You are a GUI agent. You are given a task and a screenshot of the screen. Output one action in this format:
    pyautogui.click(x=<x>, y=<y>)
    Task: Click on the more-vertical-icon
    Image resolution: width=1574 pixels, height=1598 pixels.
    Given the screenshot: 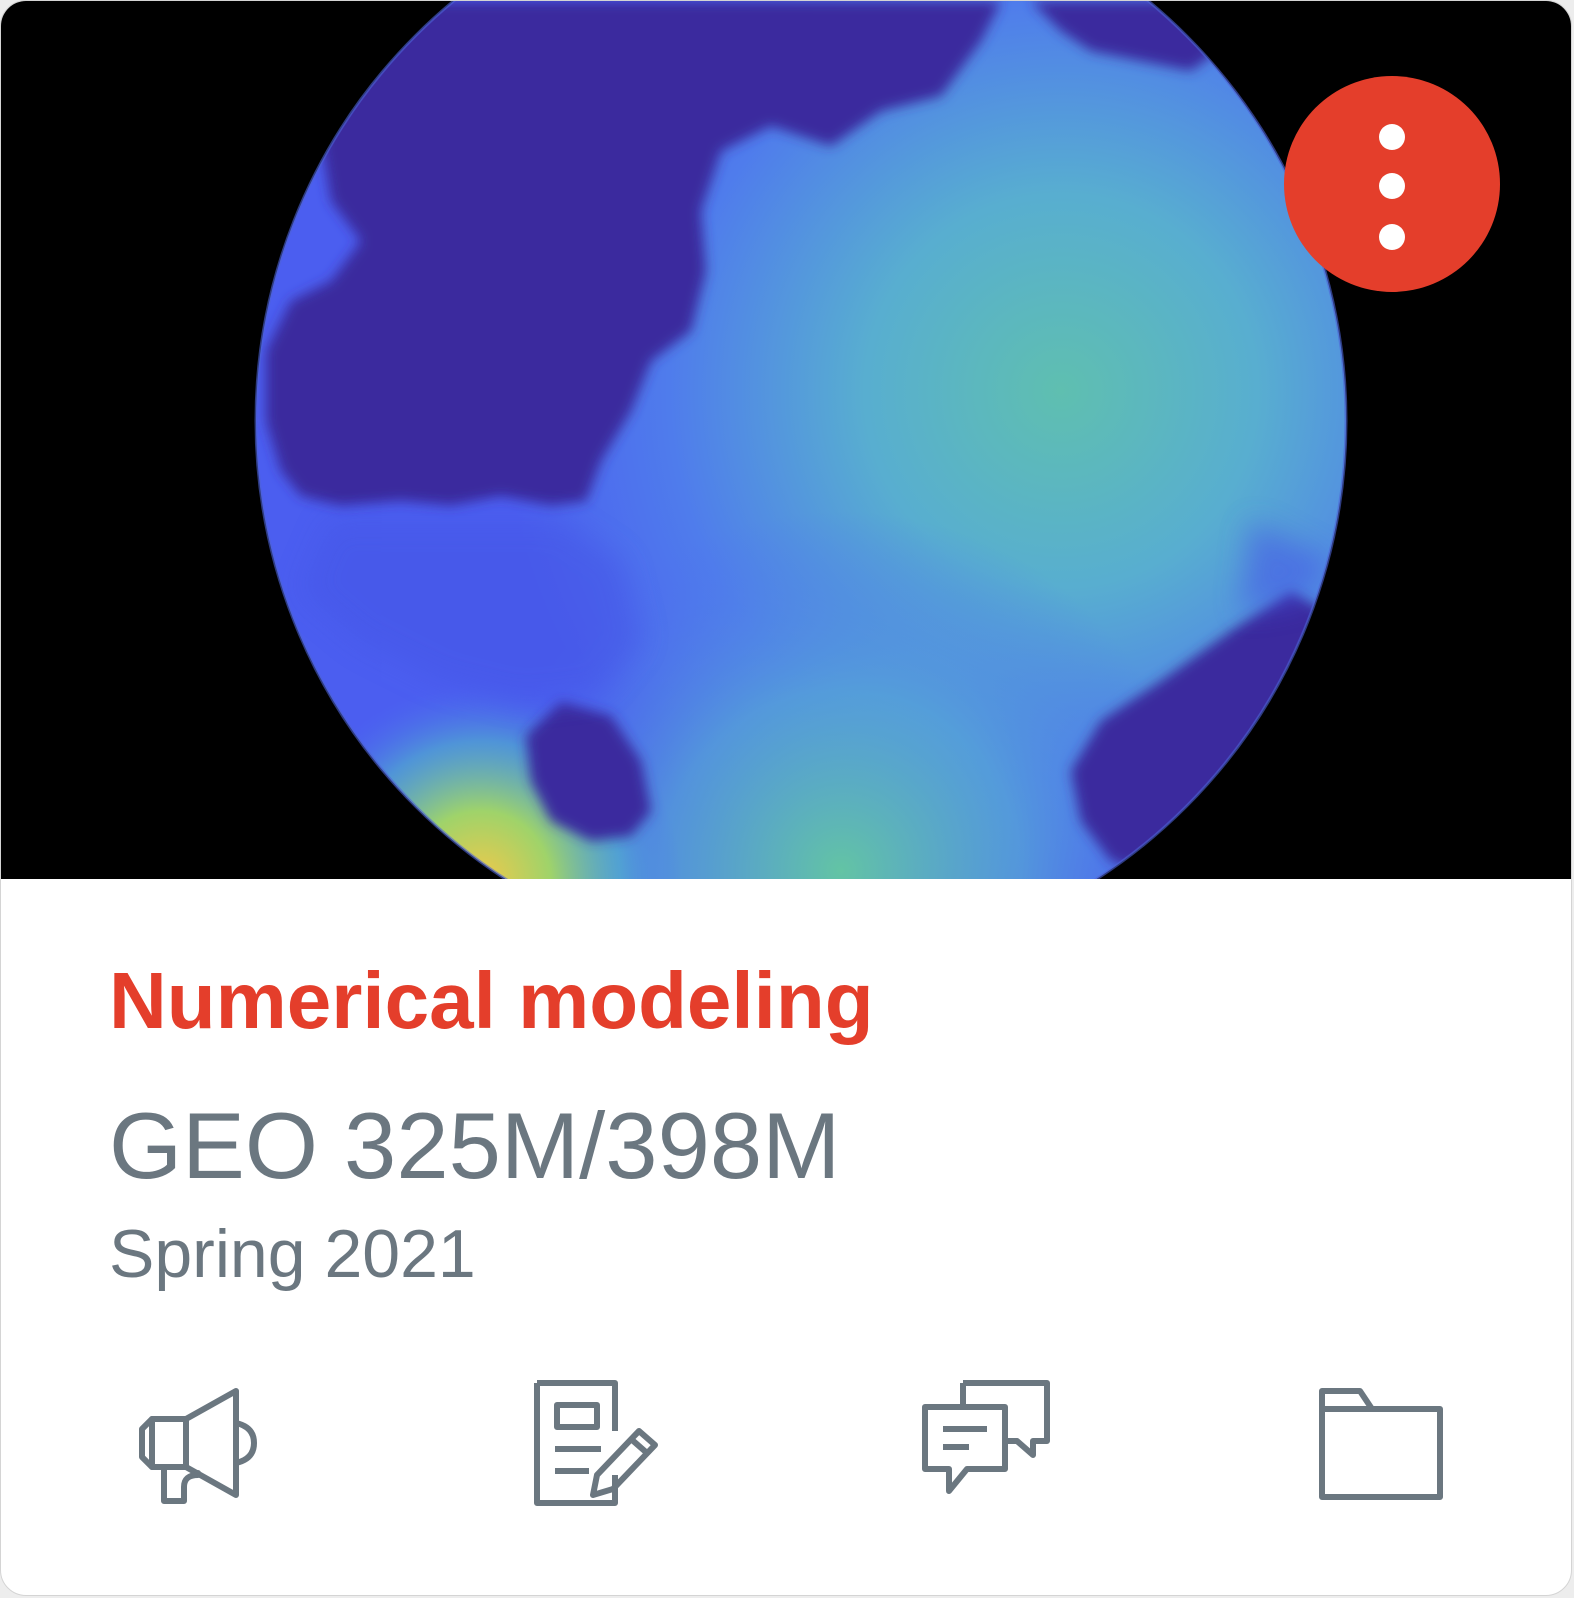 What is the action you would take?
    pyautogui.click(x=1392, y=137)
    